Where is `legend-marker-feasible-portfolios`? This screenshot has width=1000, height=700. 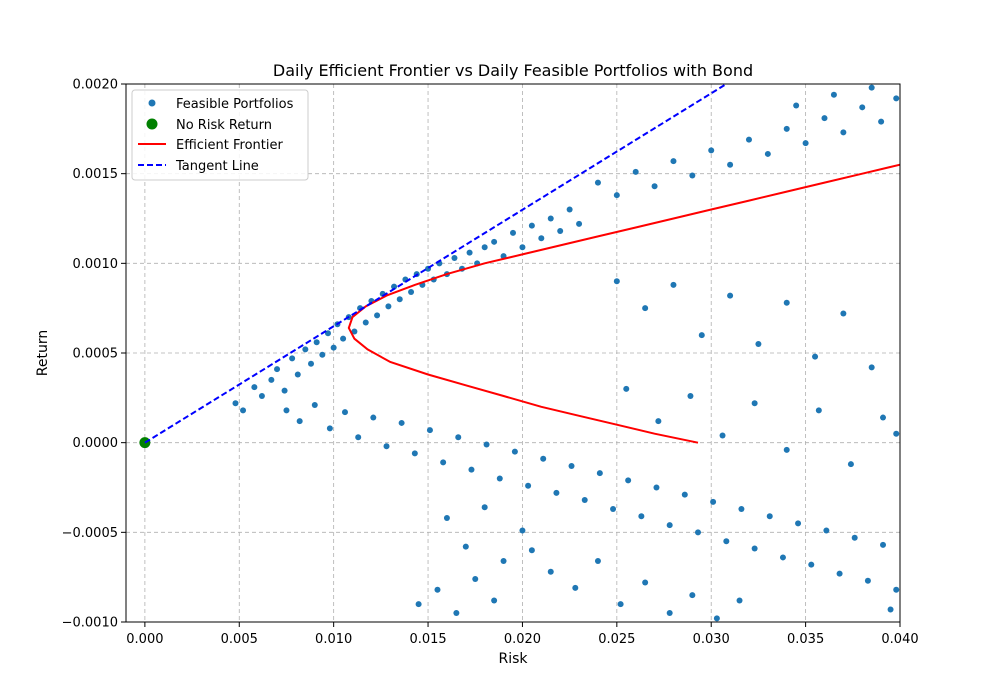
legend-marker-feasible-portfolios is located at coordinates (152, 103).